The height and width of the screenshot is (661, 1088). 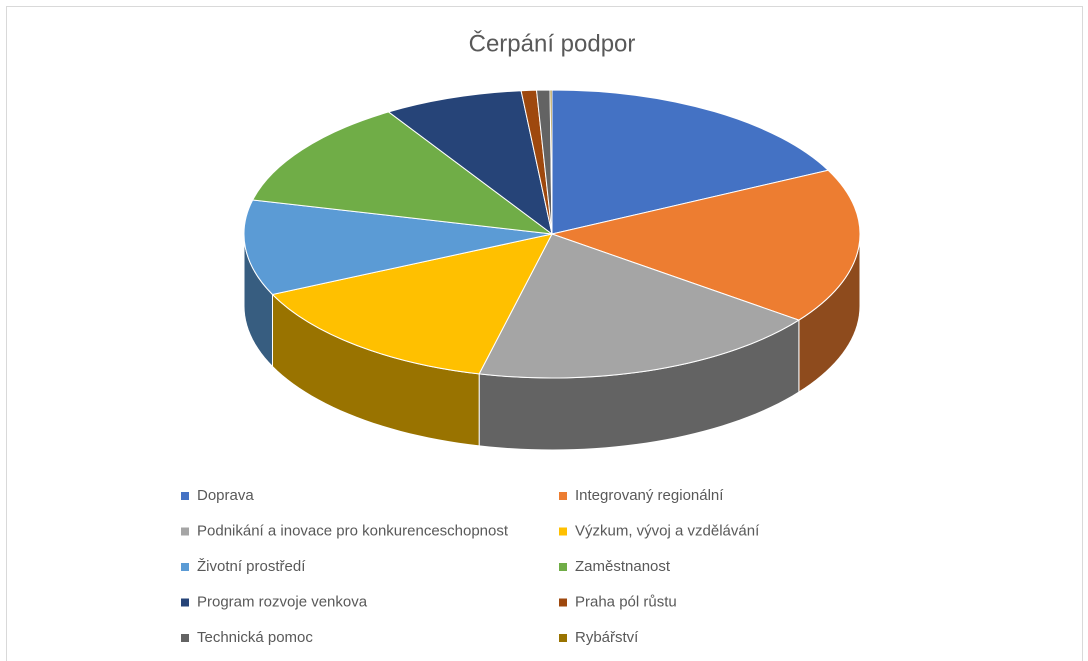 I want to click on legend-label: Životní prostředí, so click(x=251, y=566).